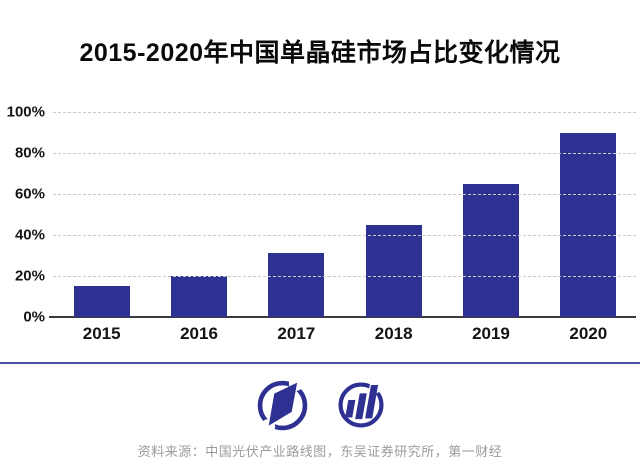  What do you see at coordinates (101, 227) in the screenshot?
I see `bar-column: 2015` at bounding box center [101, 227].